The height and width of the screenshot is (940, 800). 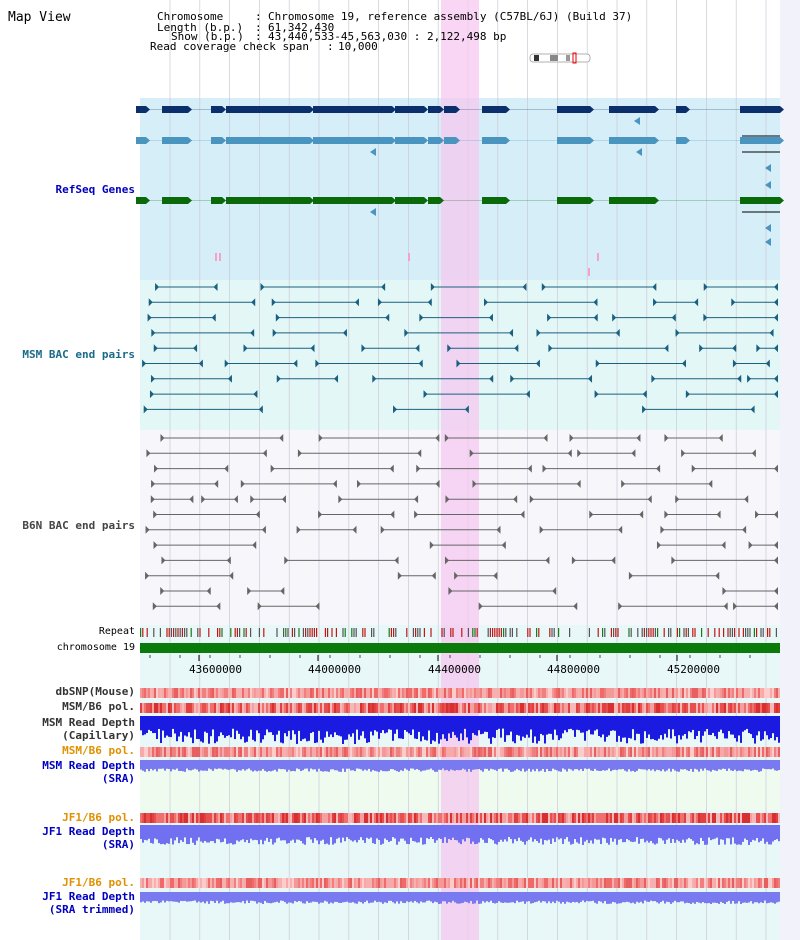 What do you see at coordinates (98, 706) in the screenshot?
I see `msm-b6-pol-track-label: MSM/B6 pol.` at bounding box center [98, 706].